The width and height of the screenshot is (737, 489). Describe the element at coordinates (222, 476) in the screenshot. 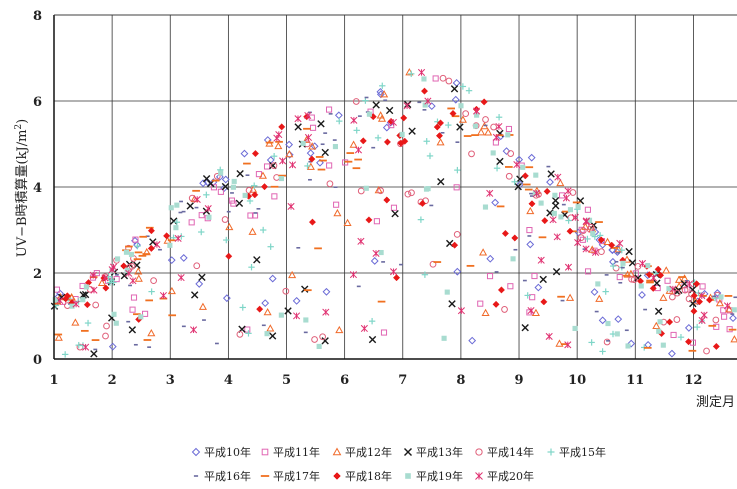

I see `legend-item: 平成16年` at that location.